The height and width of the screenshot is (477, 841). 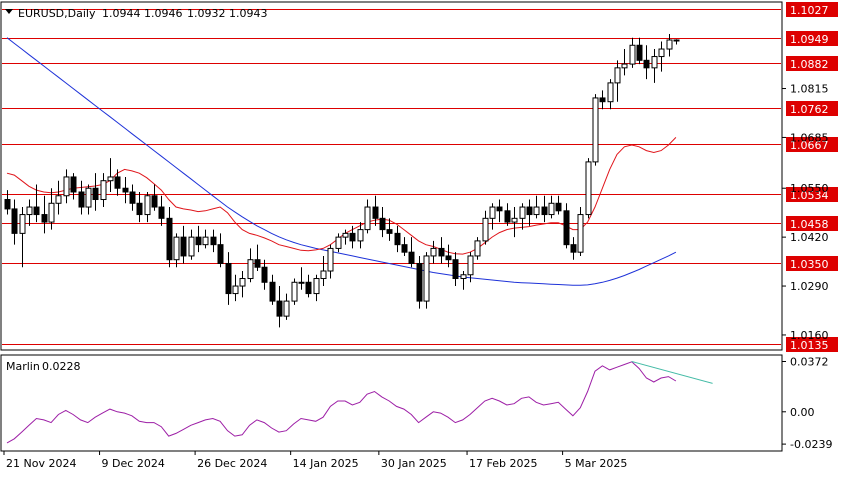 I want to click on price-tick-label: 1.0420, so click(x=809, y=237).